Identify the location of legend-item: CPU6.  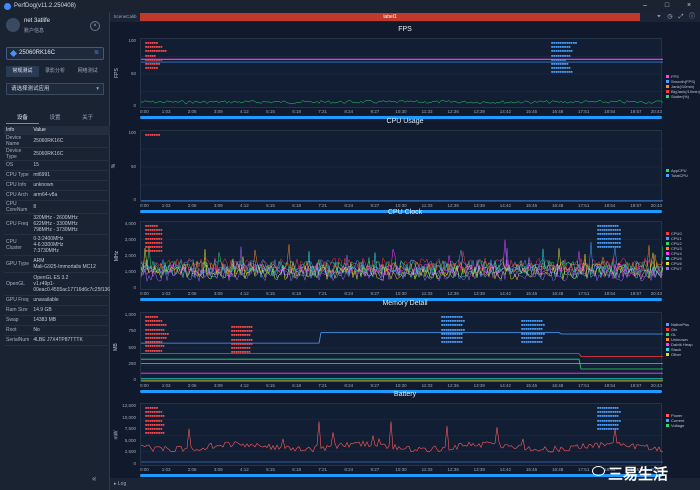
(682, 263).